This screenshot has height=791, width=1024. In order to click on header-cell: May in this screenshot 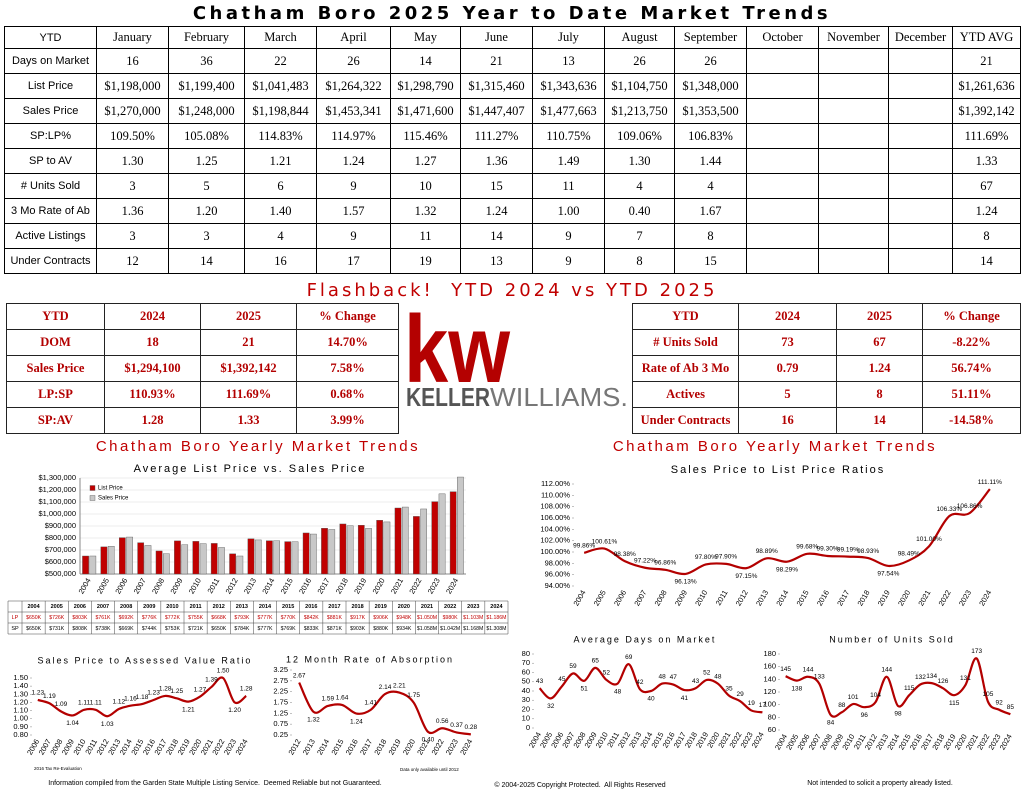, I will do `click(425, 37)`.